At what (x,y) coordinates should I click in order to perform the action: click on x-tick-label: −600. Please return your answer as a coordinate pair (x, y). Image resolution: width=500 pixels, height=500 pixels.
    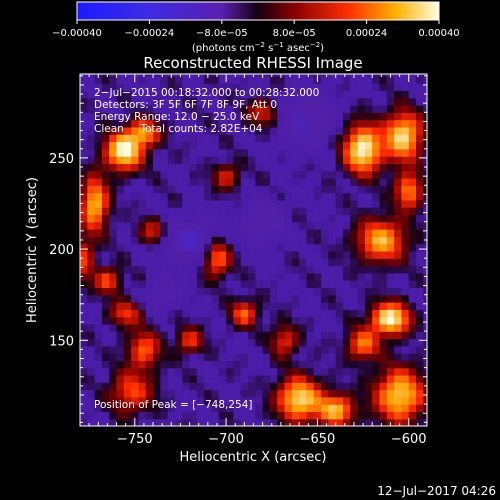
    Looking at the image, I should click on (409, 439).